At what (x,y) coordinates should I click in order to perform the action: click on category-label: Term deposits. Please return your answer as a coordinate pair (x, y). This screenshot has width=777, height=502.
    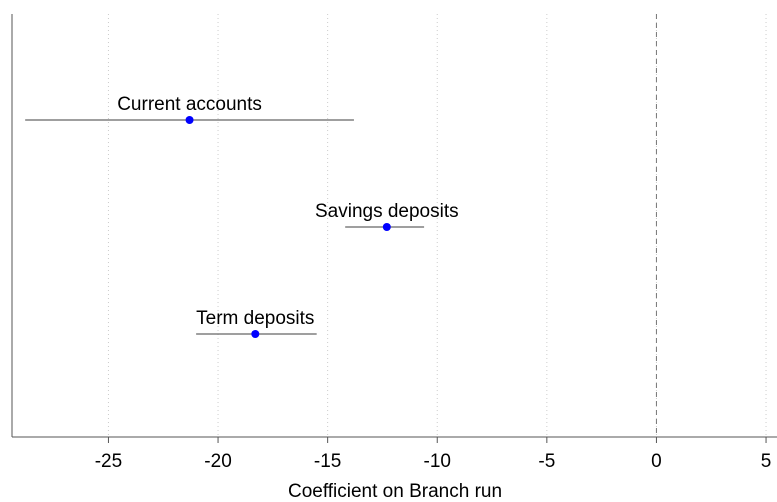
    Looking at the image, I should click on (255, 318).